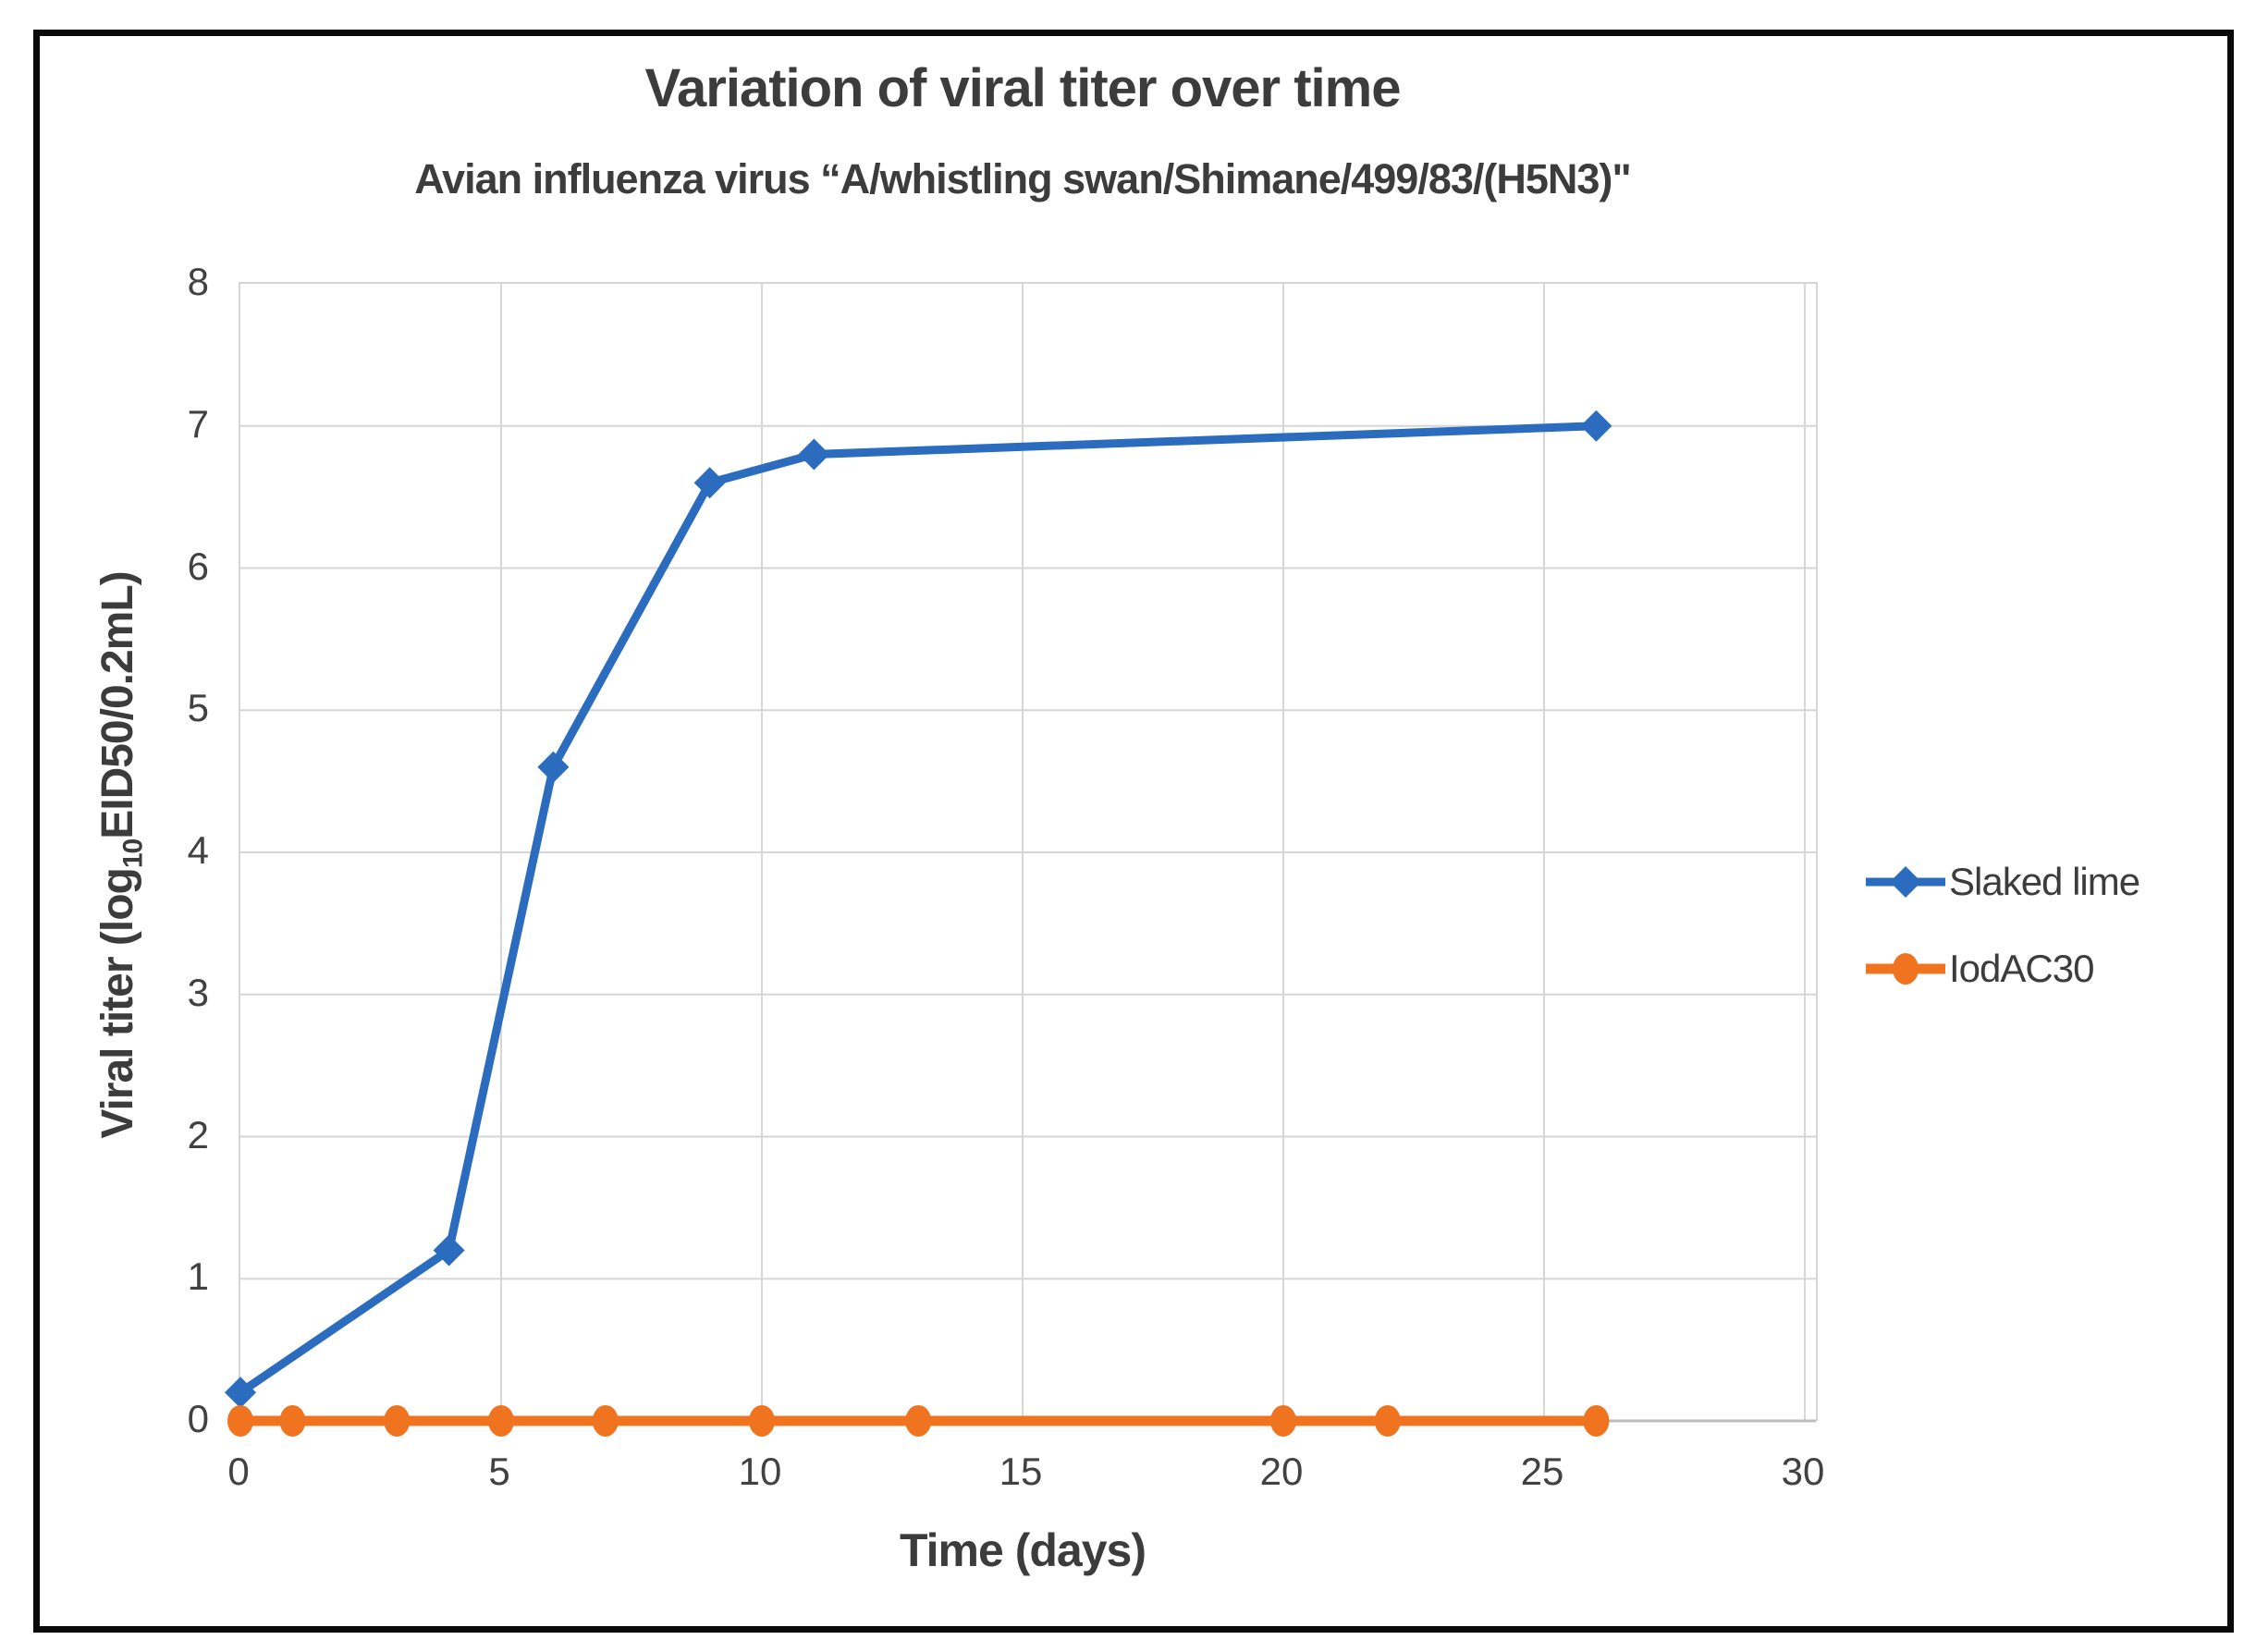 This screenshot has width=2256, height=1652. I want to click on legend-item-iodac30: IodAC30, so click(2003, 969).